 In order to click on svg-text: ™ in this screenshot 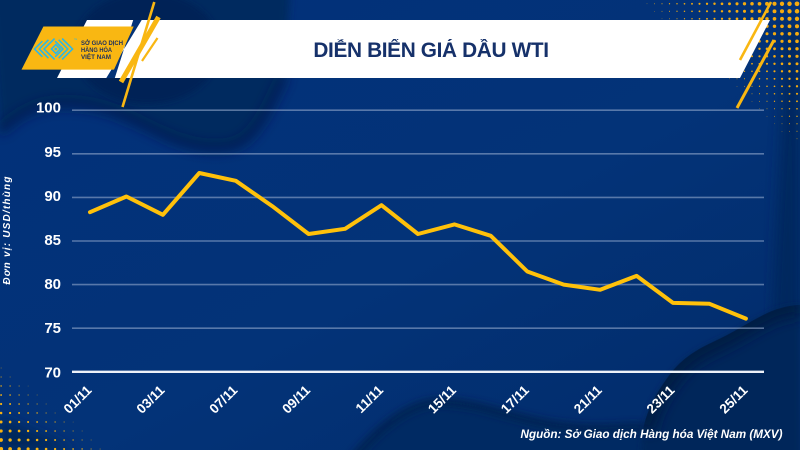, I will do `click(76, 40)`.